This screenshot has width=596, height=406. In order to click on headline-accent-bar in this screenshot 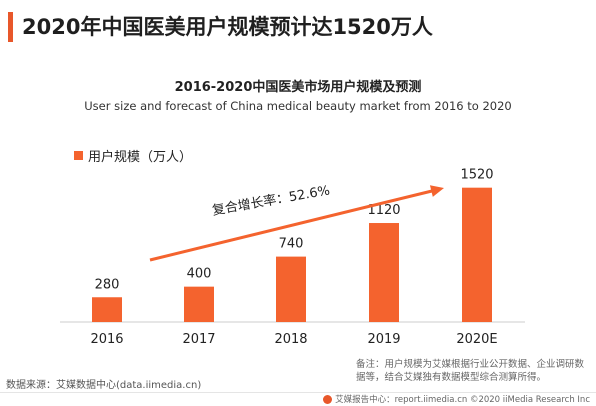, I will do `click(10, 27)`.